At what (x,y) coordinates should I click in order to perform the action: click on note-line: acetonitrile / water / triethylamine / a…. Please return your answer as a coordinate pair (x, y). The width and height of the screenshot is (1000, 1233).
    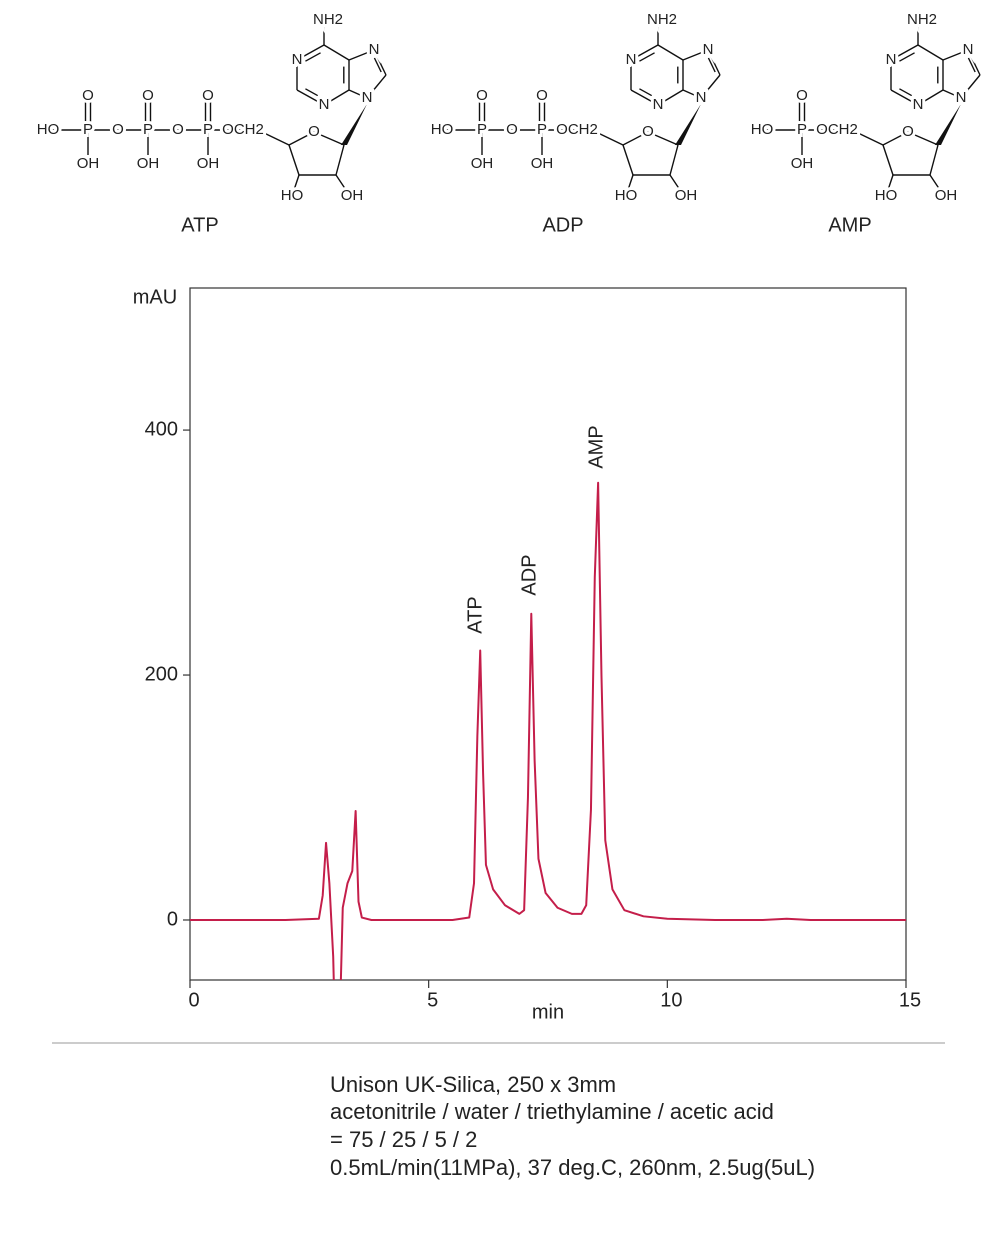
    Looking at the image, I should click on (552, 1111).